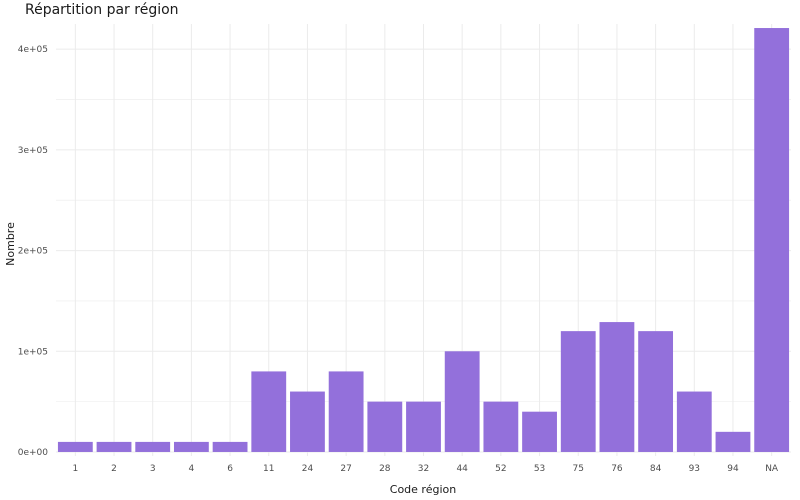  I want to click on x-tick-label: 94, so click(733, 469).